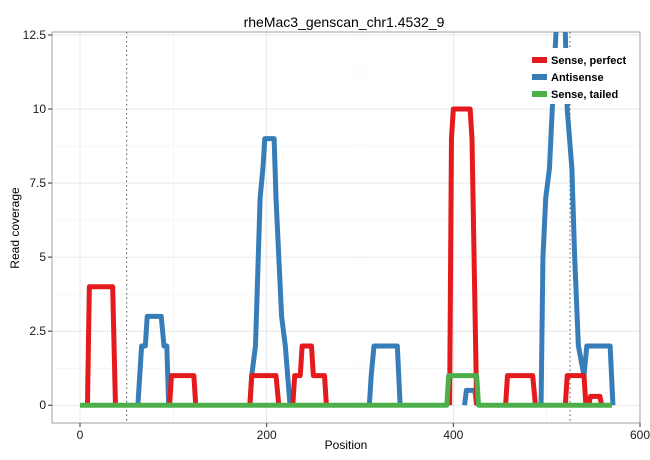 The width and height of the screenshot is (650, 460). I want to click on x-tick-label: 0, so click(80, 435).